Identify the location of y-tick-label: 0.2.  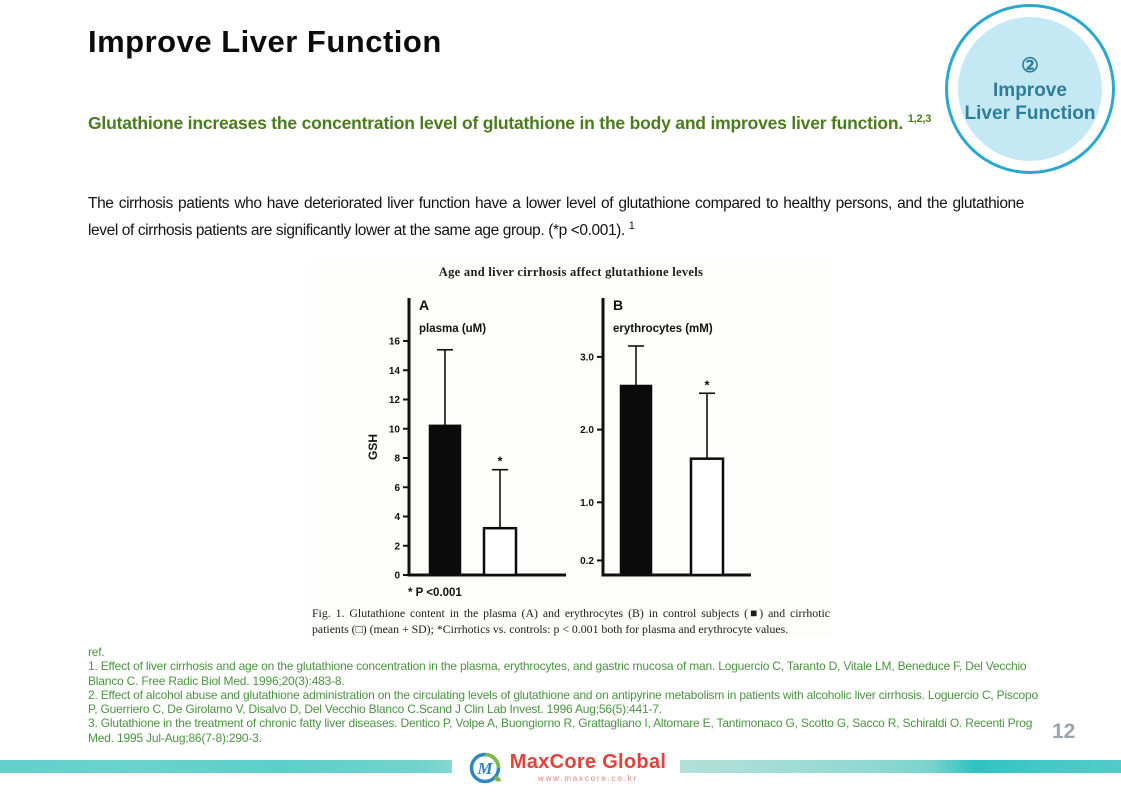
(587, 561).